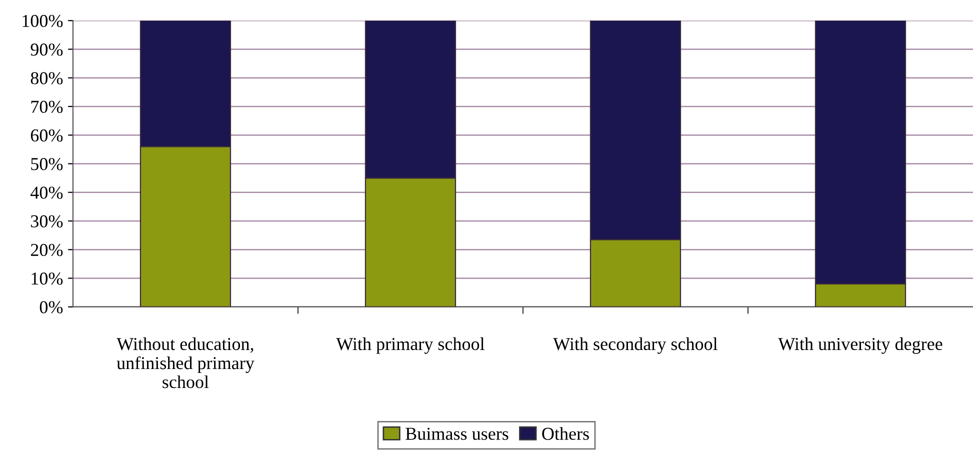 Image resolution: width=973 pixels, height=458 pixels. What do you see at coordinates (46, 192) in the screenshot?
I see `y-tick-label: 40%` at bounding box center [46, 192].